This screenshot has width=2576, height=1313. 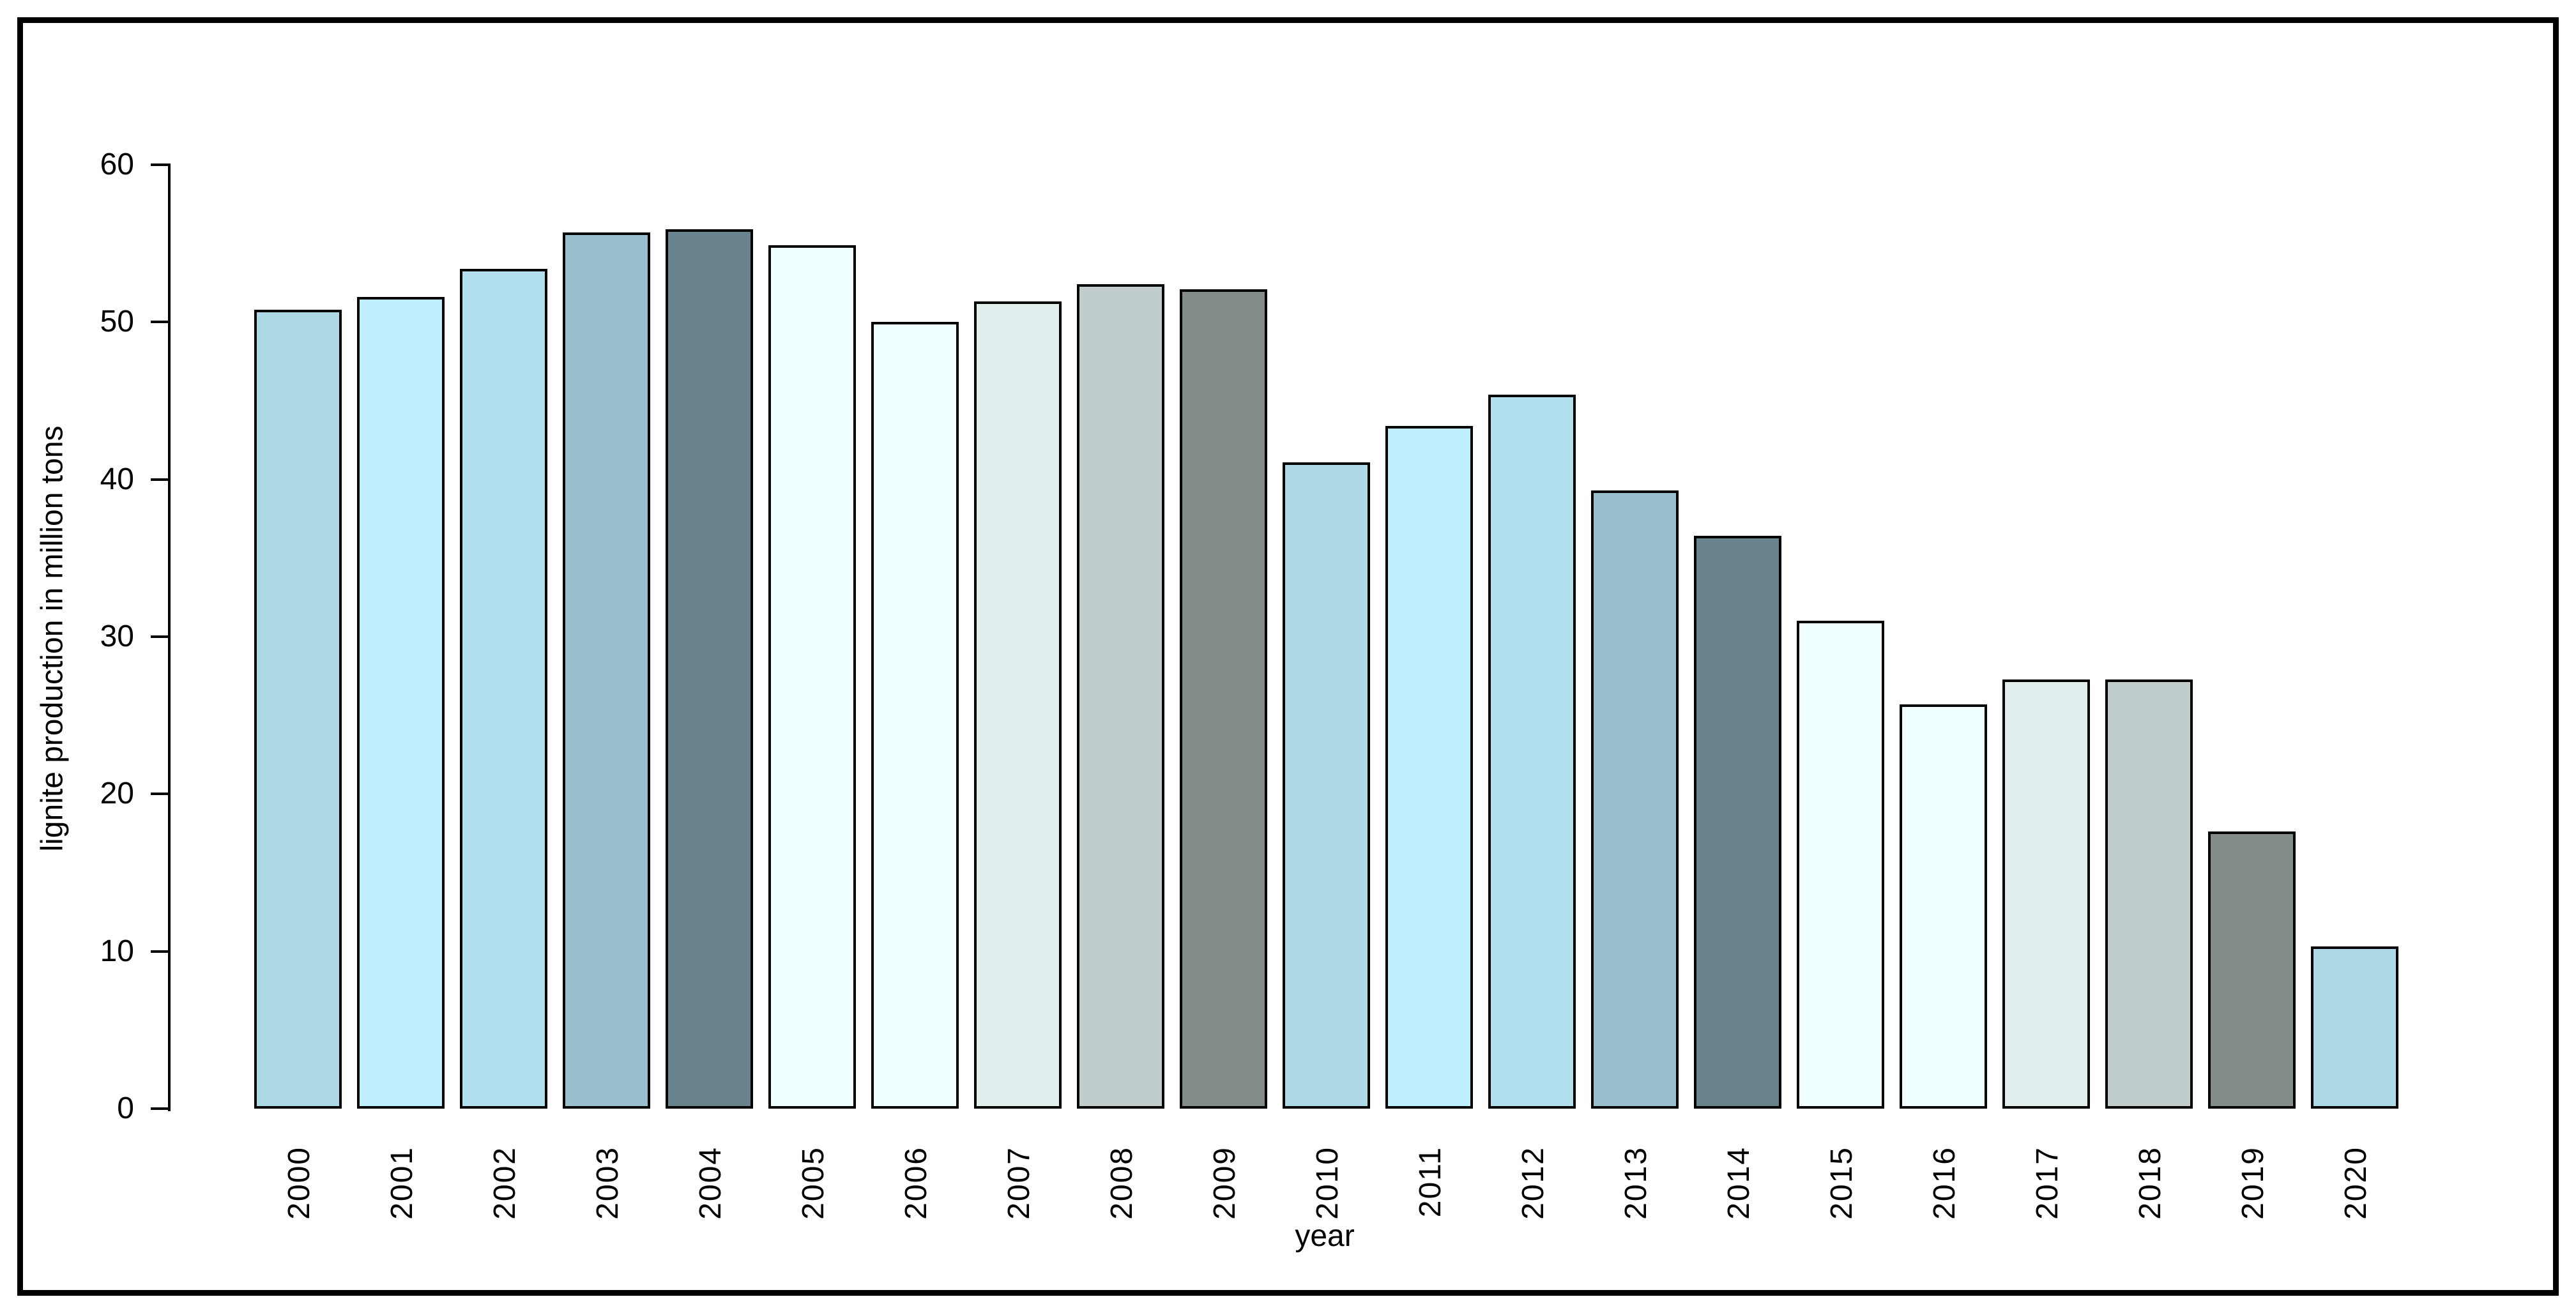 I want to click on x-tick-label-2016: 2016, so click(x=1945, y=1183).